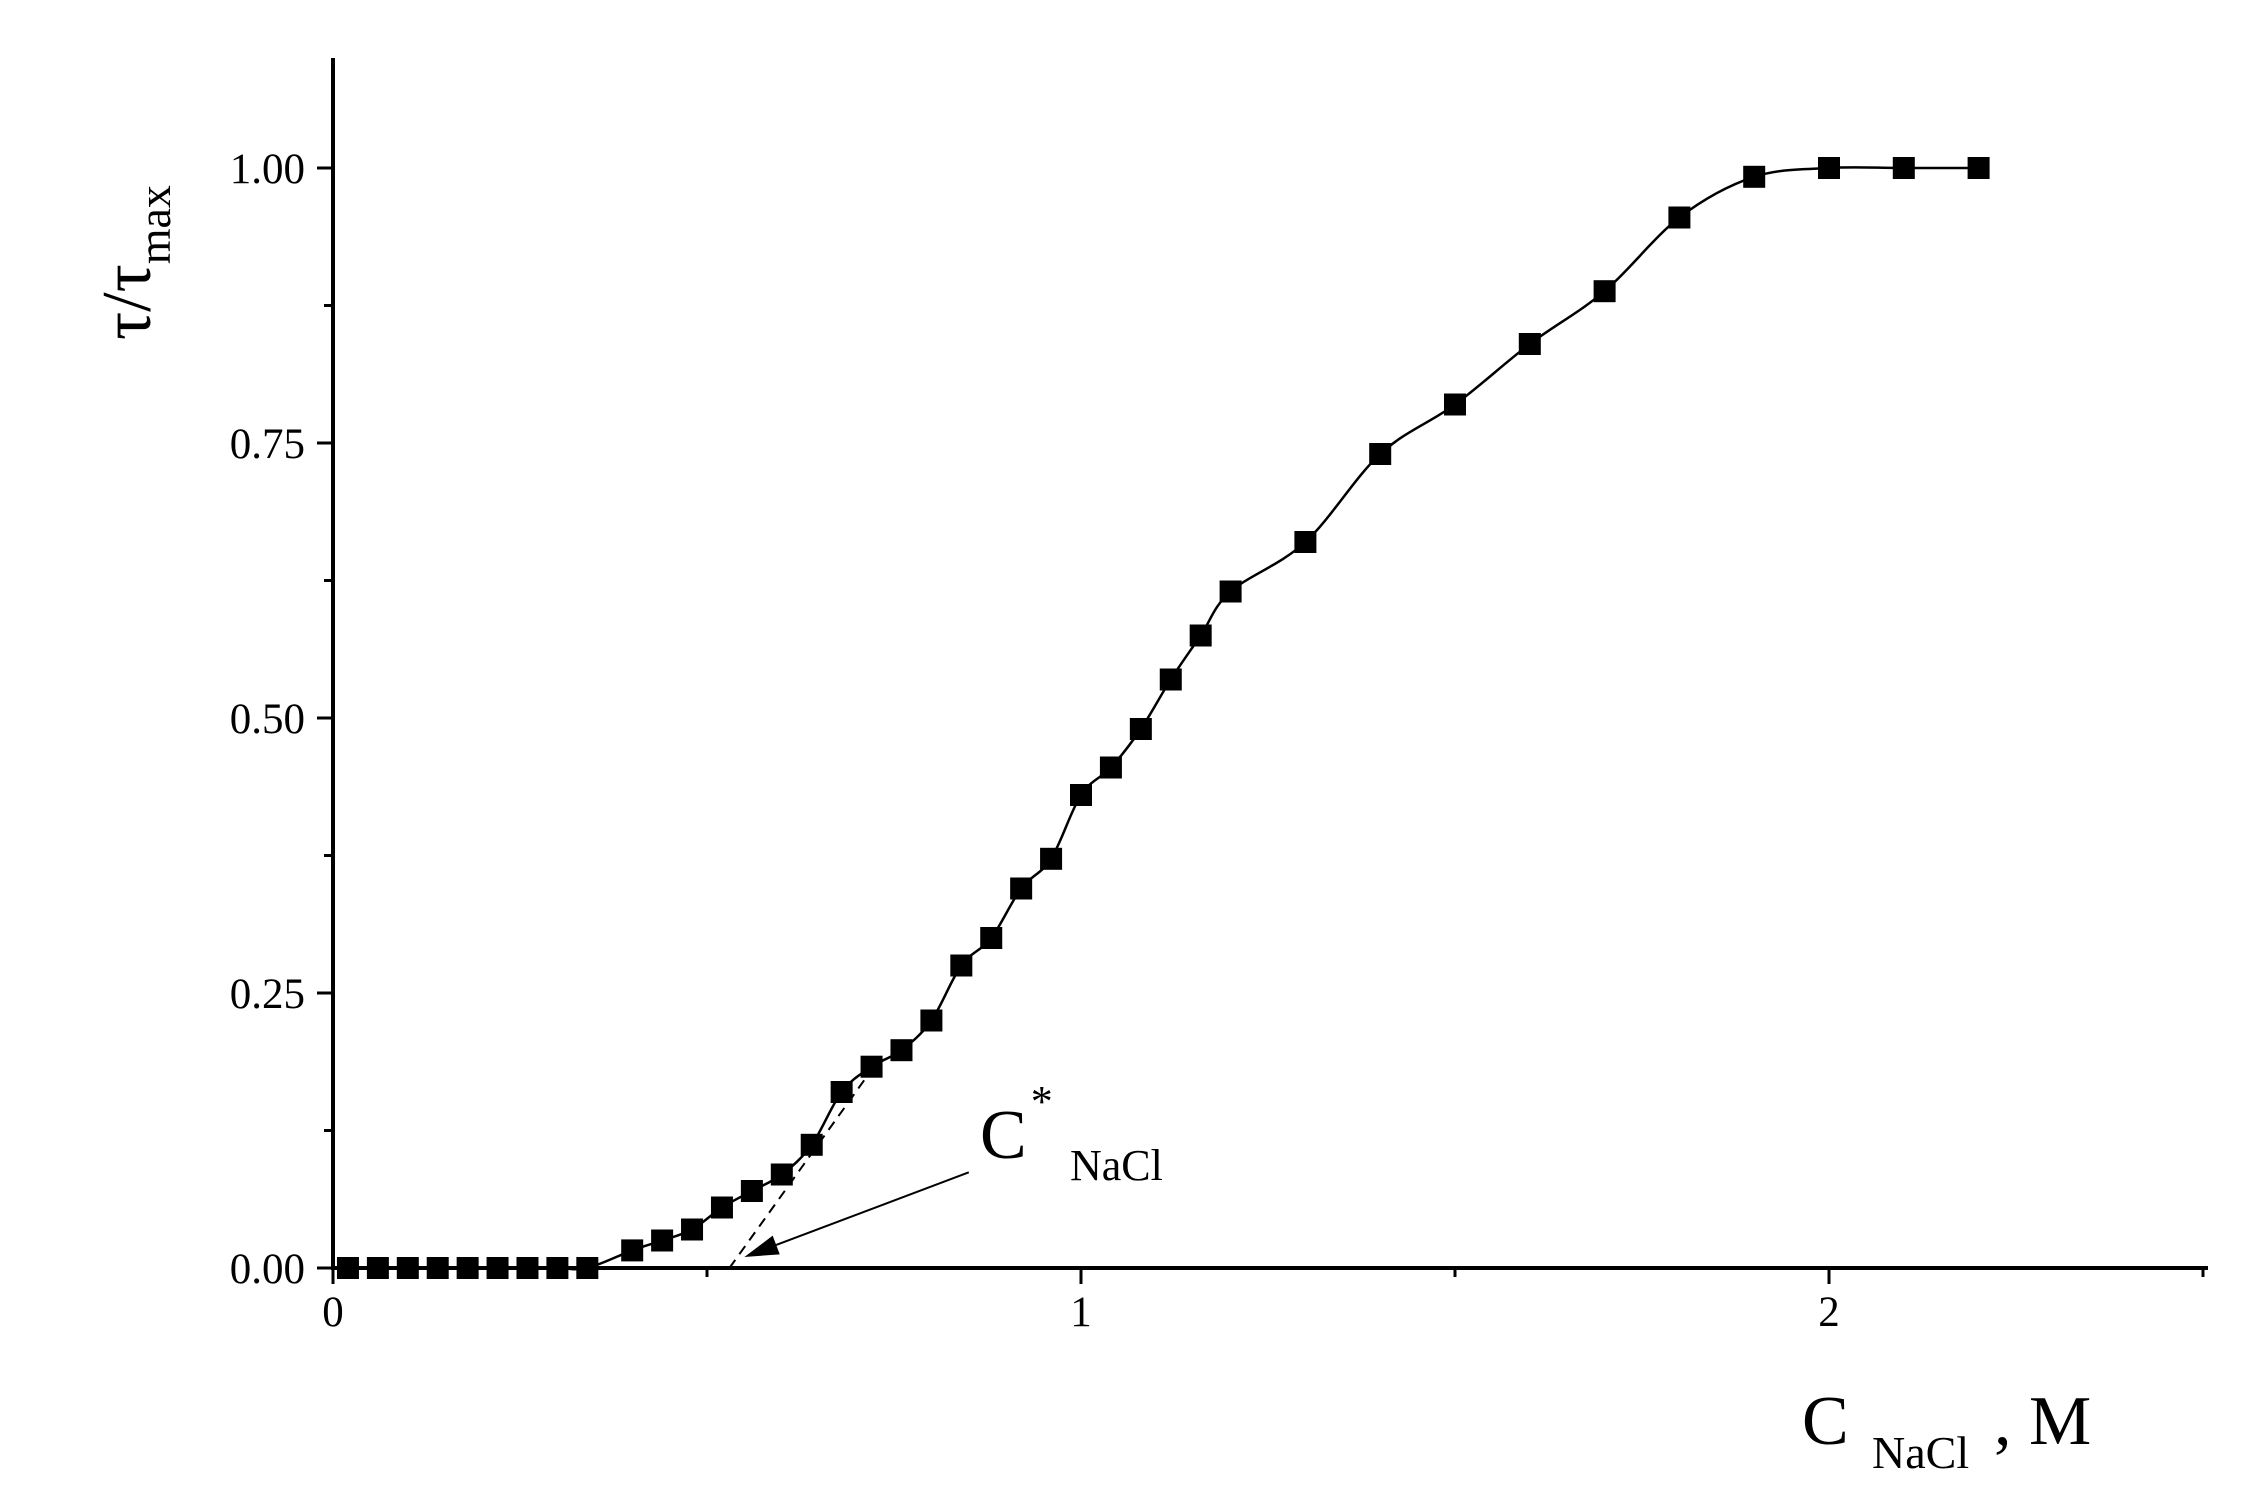 This screenshot has width=2244, height=1512. Describe the element at coordinates (1920, 1452) in the screenshot. I see `x-label-sub: NaCl` at that location.